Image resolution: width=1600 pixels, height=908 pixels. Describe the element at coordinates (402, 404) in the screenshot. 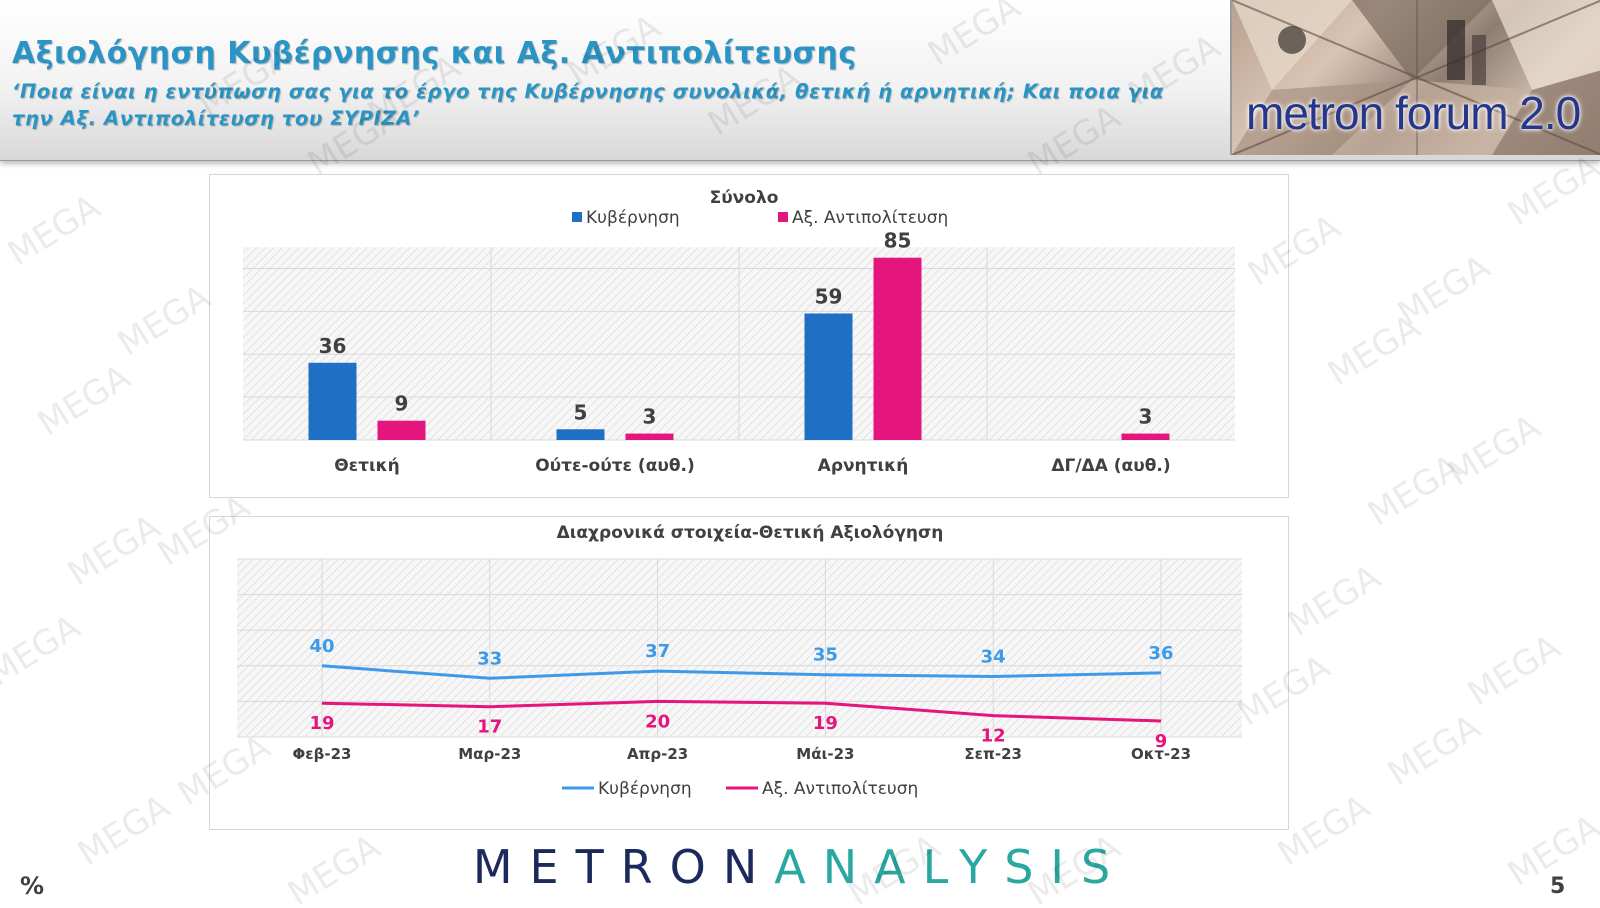

I see `bar-value-label: 9` at that location.